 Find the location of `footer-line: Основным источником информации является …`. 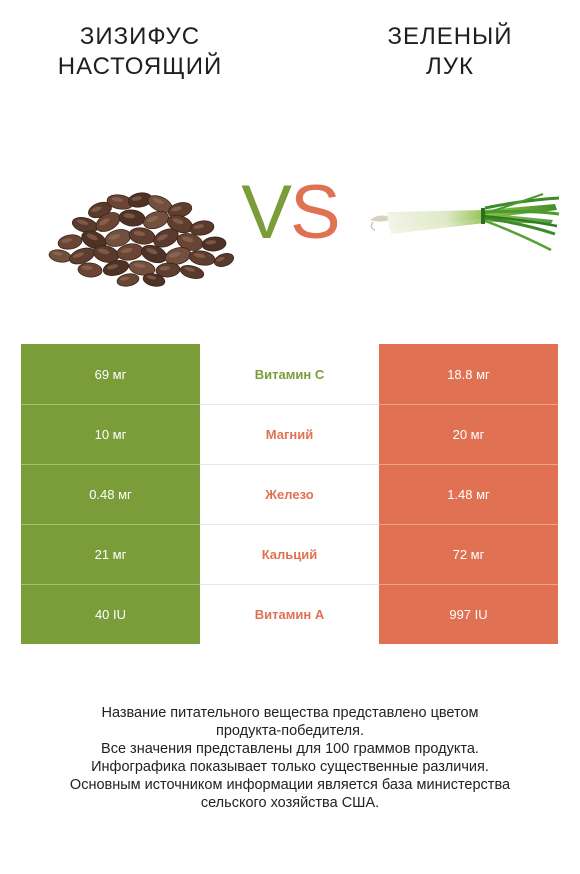

footer-line: Основным источником информации является … is located at coordinates (290, 785).